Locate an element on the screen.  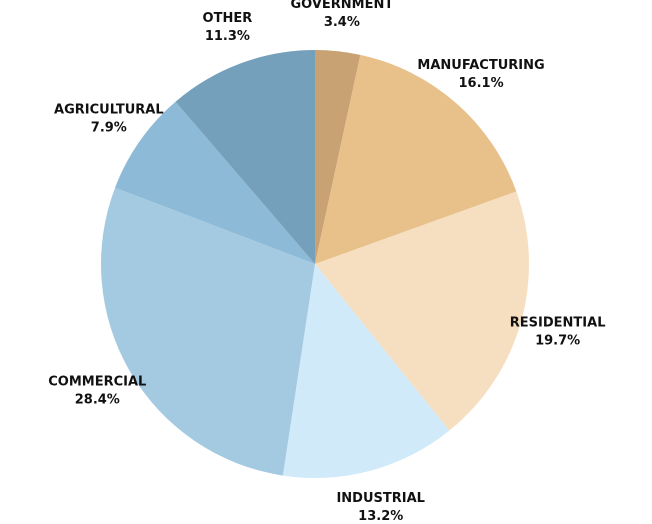
slice-value: 3.4% is located at coordinates (342, 22).